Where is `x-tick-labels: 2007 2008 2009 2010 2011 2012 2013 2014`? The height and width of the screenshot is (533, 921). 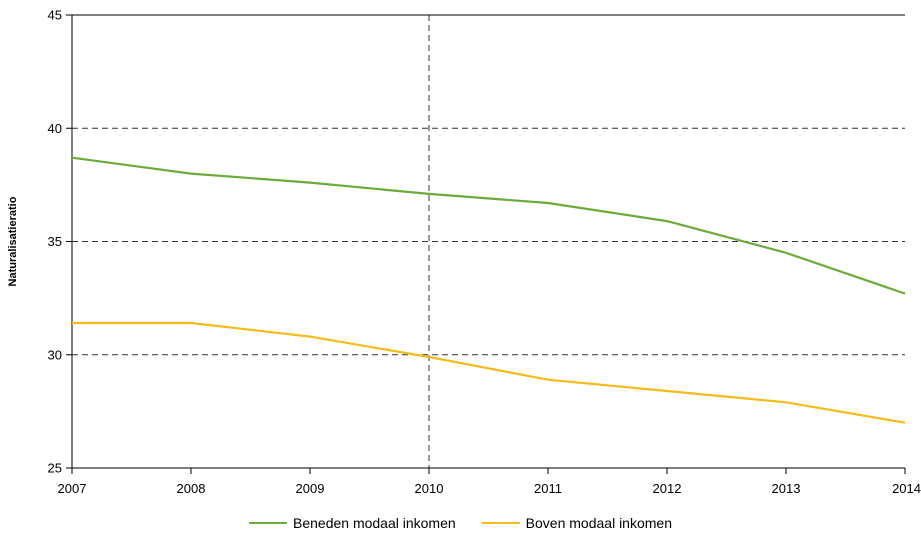 x-tick-labels: 2007 2008 2009 2010 2011 2012 2013 2014 is located at coordinates (489, 488).